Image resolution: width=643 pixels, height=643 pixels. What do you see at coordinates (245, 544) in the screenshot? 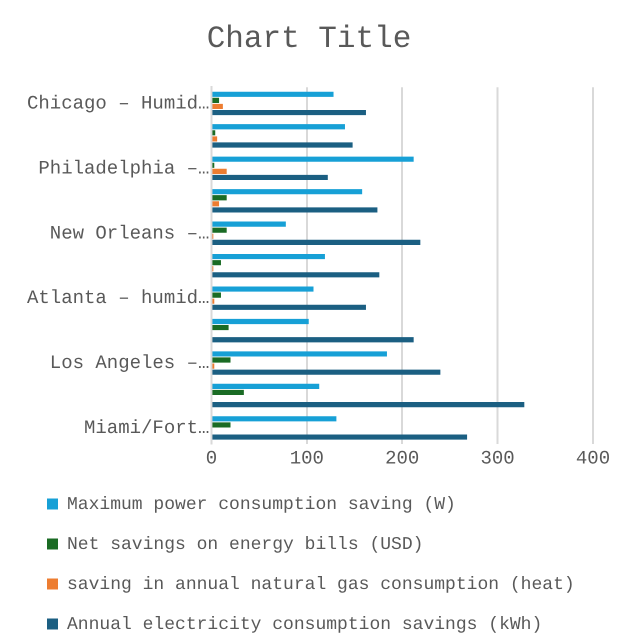
I see `legend-label: Net savings on energy bills (USD)` at bounding box center [245, 544].